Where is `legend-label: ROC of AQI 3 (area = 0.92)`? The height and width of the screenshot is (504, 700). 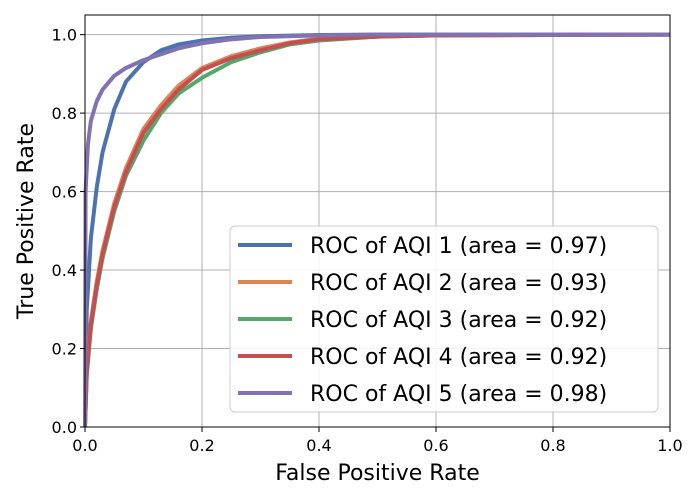
legend-label: ROC of AQI 3 (area = 0.92) is located at coordinates (458, 320).